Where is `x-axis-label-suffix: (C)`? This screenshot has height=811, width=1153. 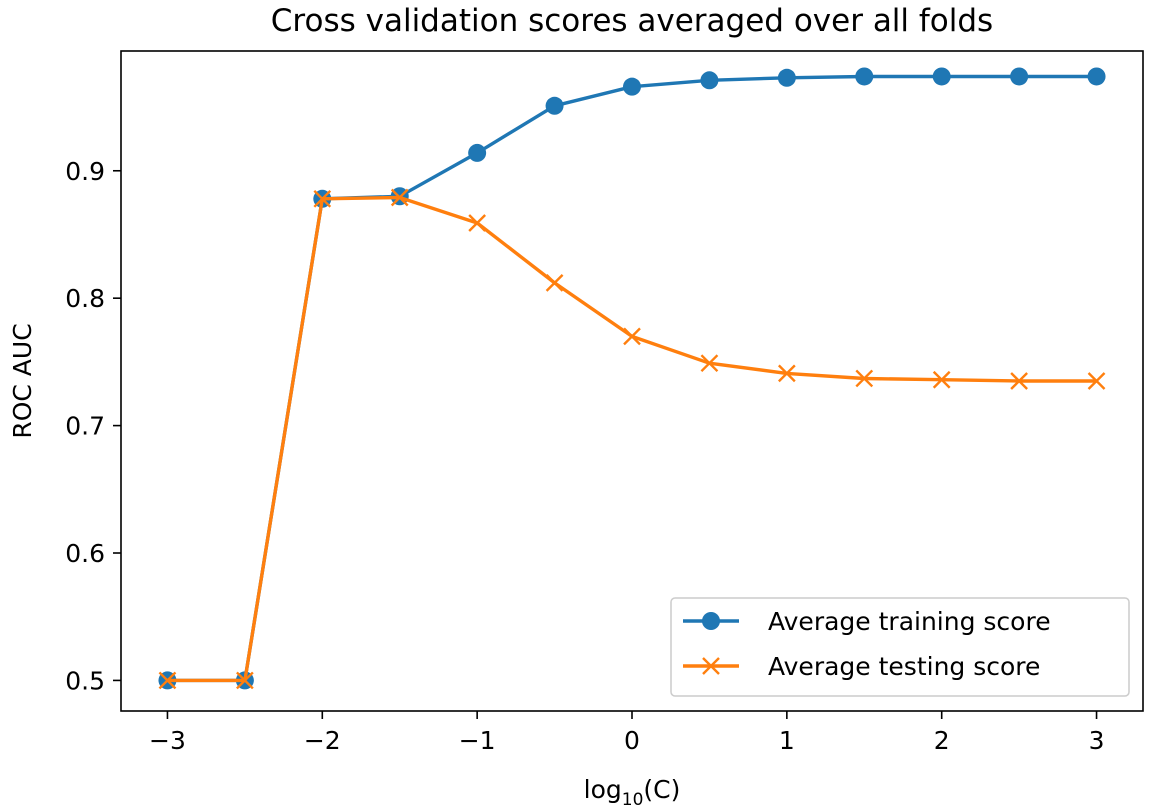 x-axis-label-suffix: (C) is located at coordinates (661, 789).